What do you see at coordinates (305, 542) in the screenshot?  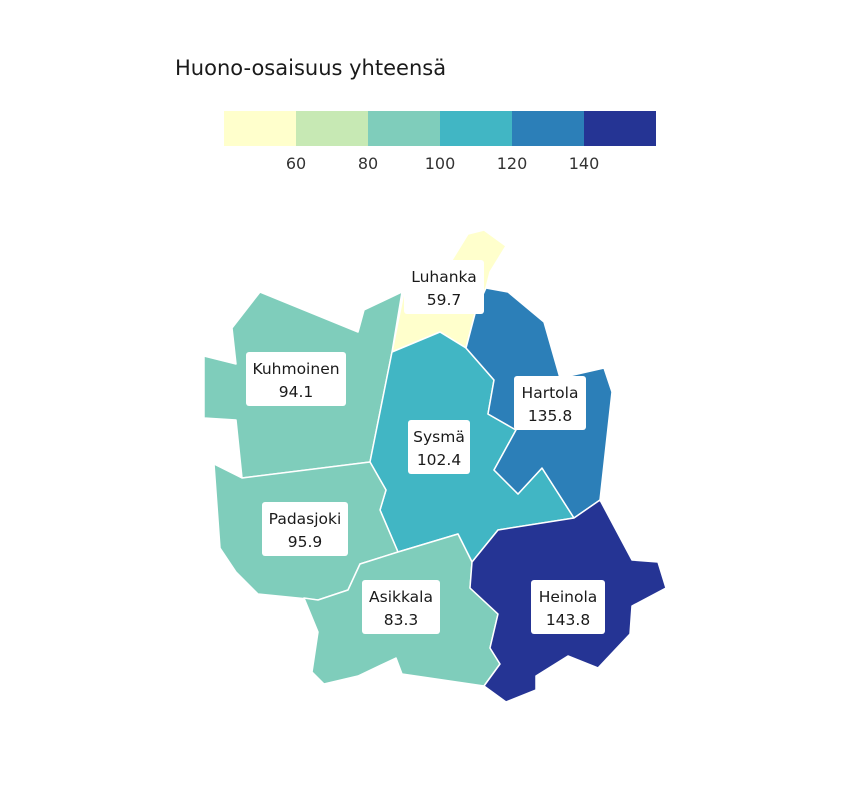 I see `label-padasjoki-value: 95.9` at bounding box center [305, 542].